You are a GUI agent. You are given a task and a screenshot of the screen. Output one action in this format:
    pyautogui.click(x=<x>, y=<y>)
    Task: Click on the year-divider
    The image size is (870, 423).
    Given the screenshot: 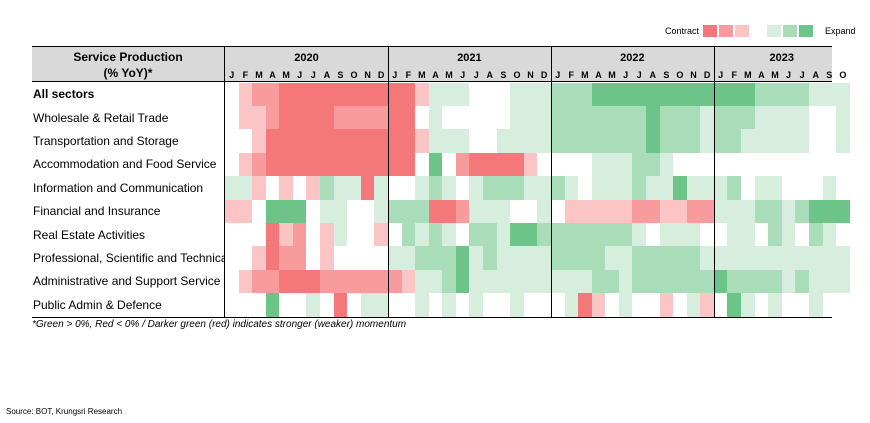 What is the action you would take?
    pyautogui.click(x=551, y=182)
    